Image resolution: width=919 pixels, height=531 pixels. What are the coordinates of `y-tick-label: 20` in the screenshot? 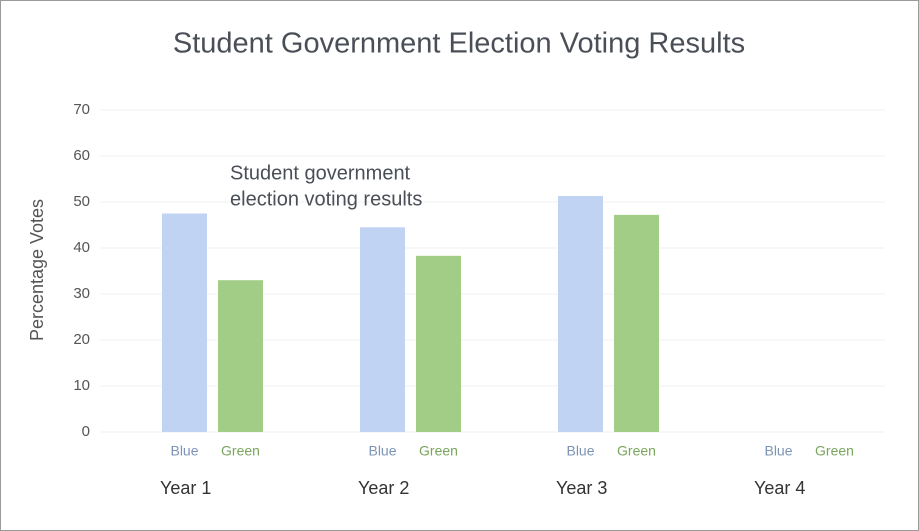 It's located at (81, 339).